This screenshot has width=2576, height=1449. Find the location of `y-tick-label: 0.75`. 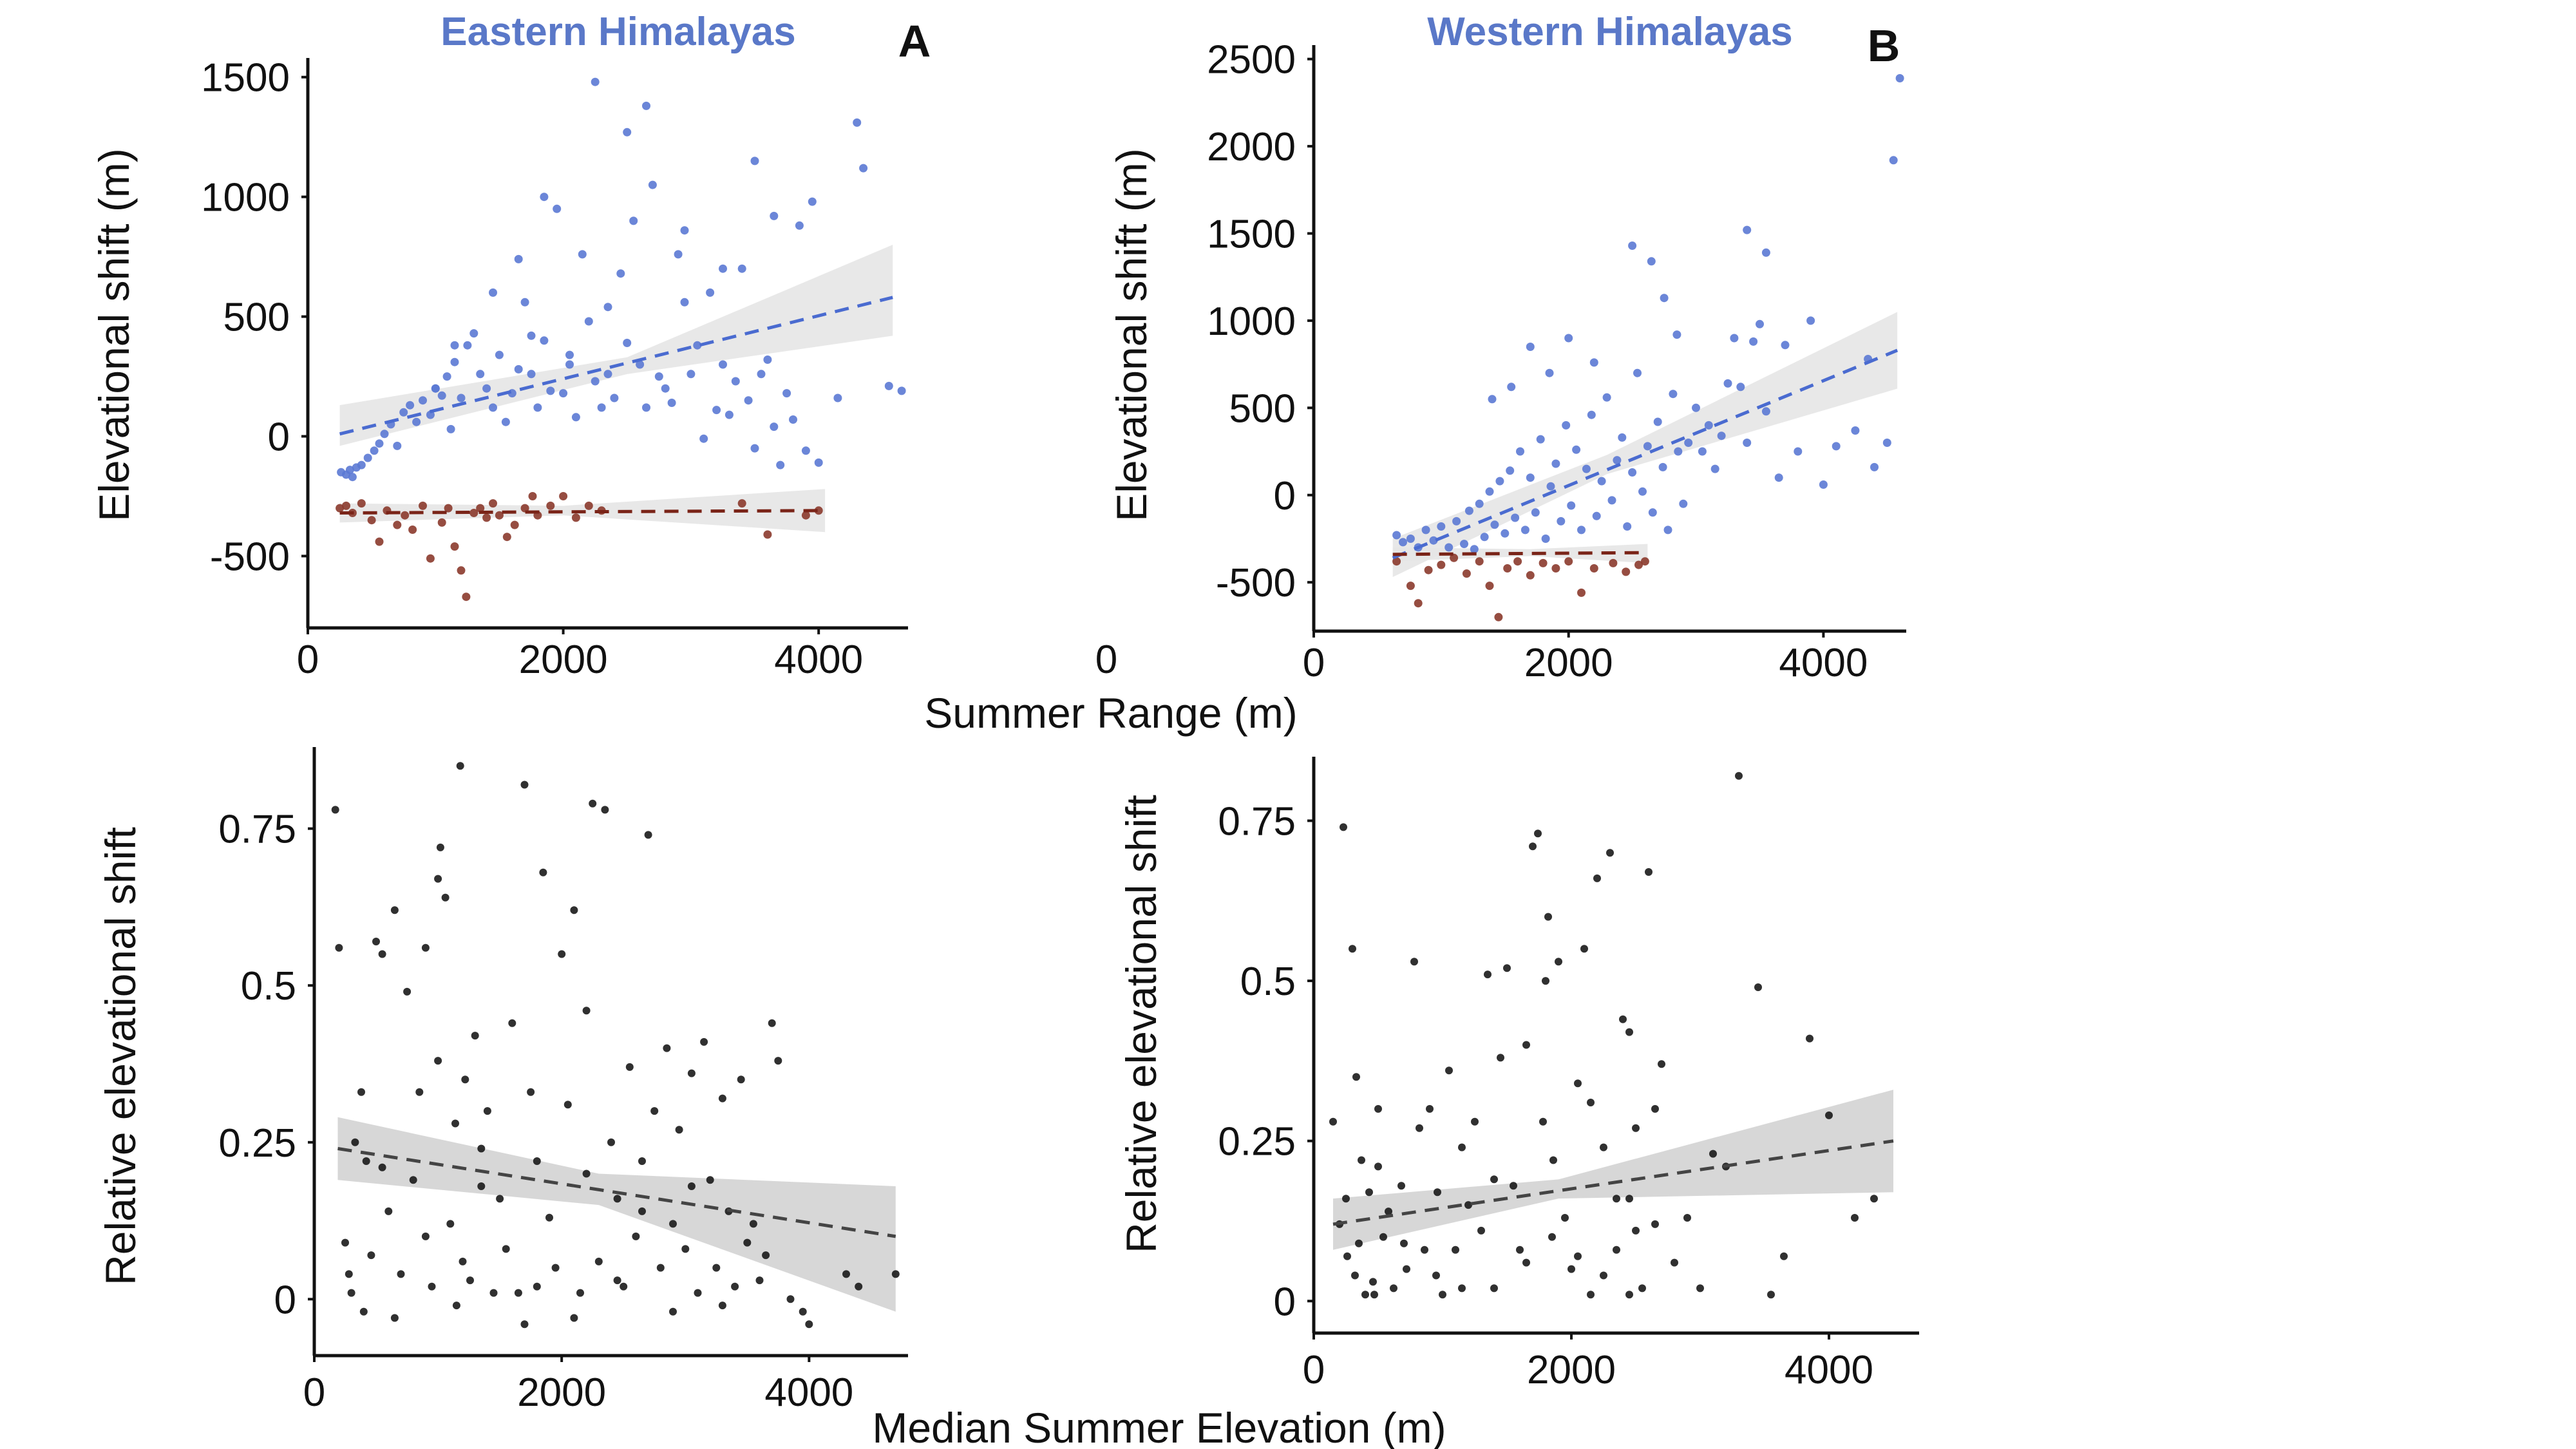

y-tick-label: 0.75 is located at coordinates (1257, 821).